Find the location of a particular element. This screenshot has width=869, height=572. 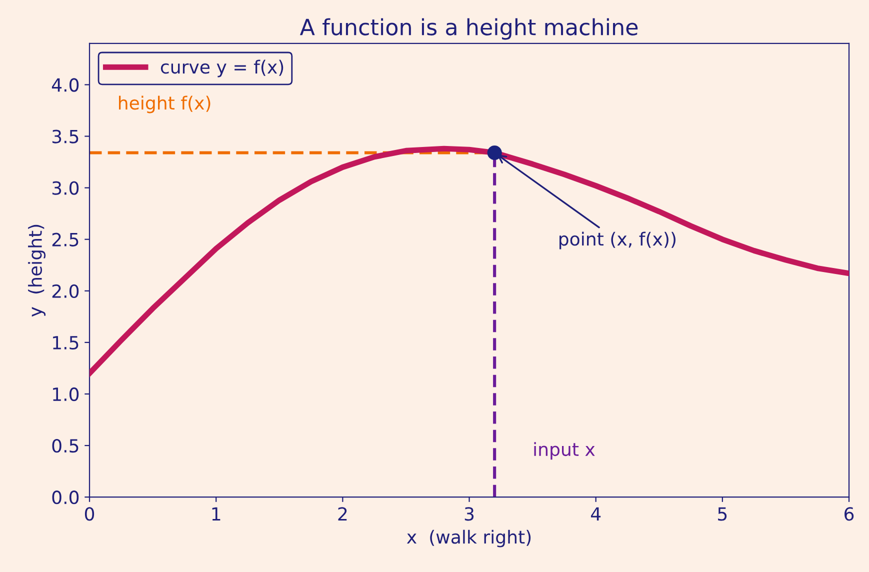

y-tick-label: 2.5 is located at coordinates (65, 239).